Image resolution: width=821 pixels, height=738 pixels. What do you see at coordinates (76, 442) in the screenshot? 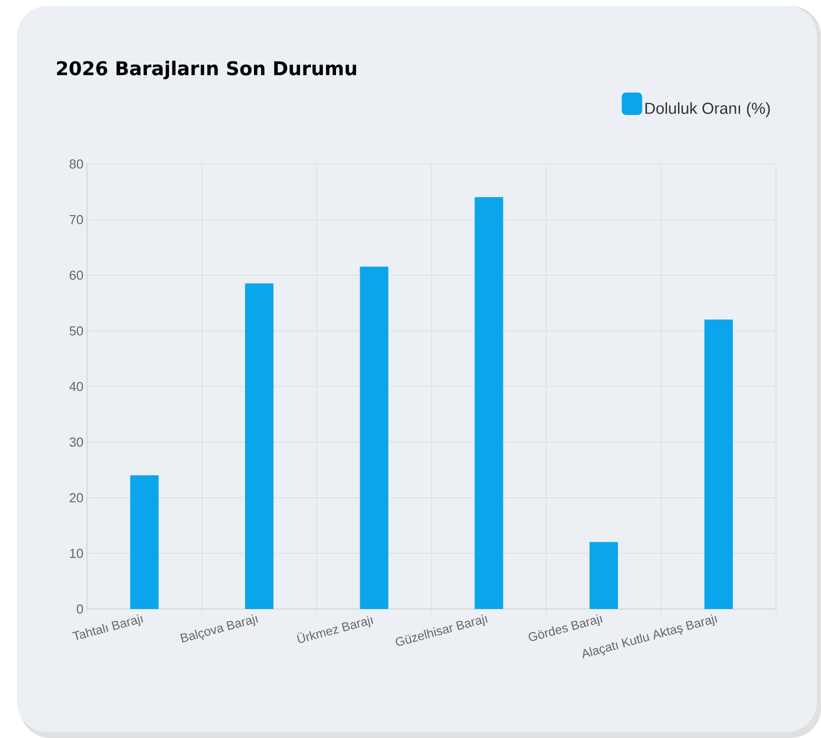
I see `y-tick-label: 30` at bounding box center [76, 442].